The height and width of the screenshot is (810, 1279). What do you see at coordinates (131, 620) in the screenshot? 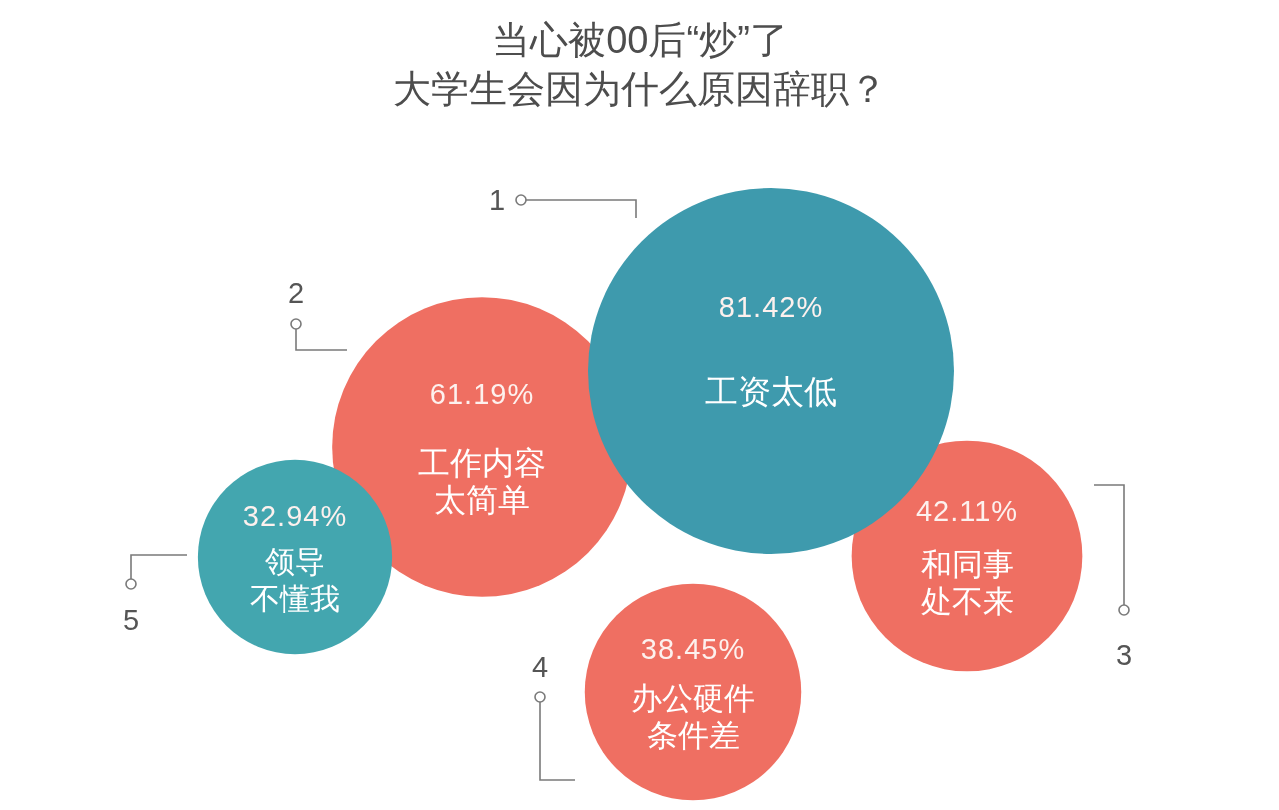
I see `text: 5` at bounding box center [131, 620].